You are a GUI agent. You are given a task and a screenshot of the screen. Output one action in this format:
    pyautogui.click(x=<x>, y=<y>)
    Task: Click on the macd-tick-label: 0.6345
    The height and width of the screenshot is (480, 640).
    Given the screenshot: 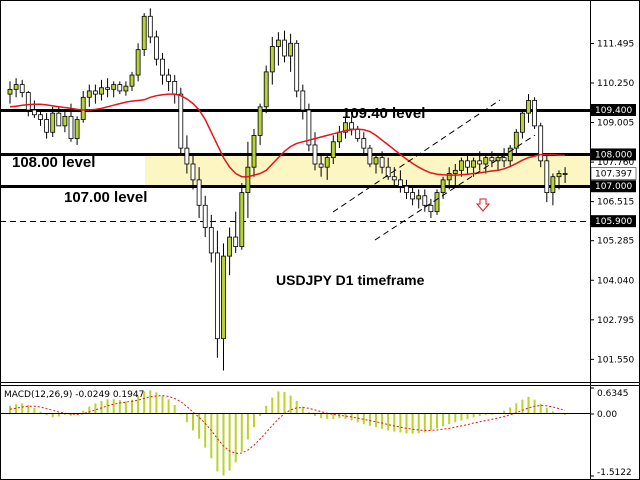 What is the action you would take?
    pyautogui.click(x=613, y=394)
    